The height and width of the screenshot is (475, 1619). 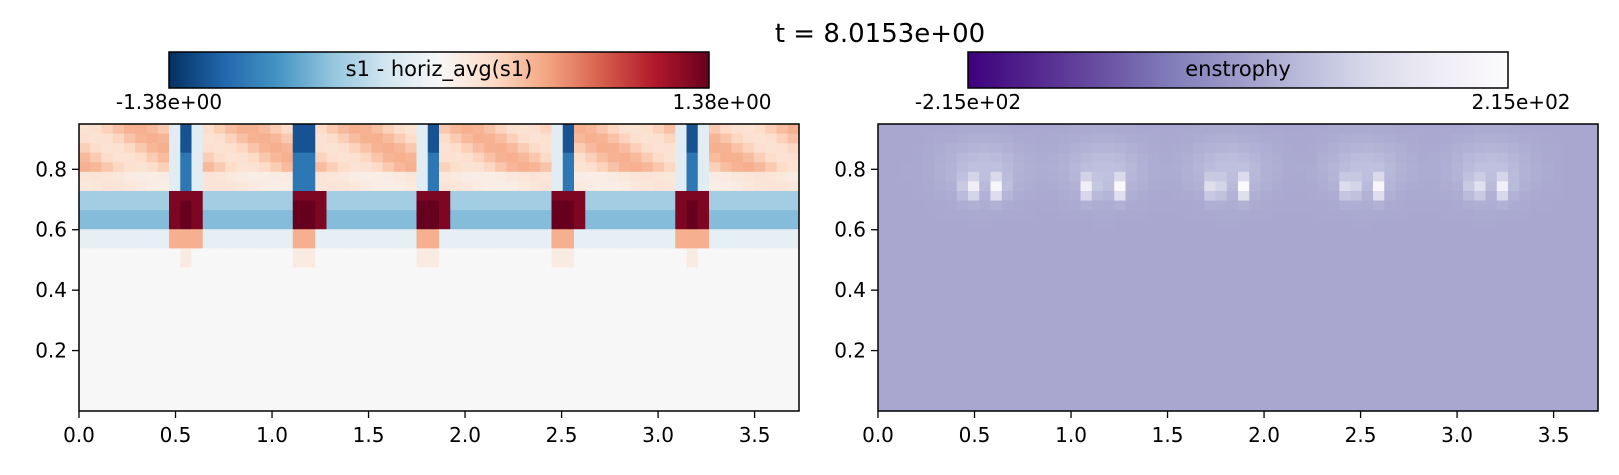 I want to click on x-tick-label: 3.0, so click(x=658, y=435).